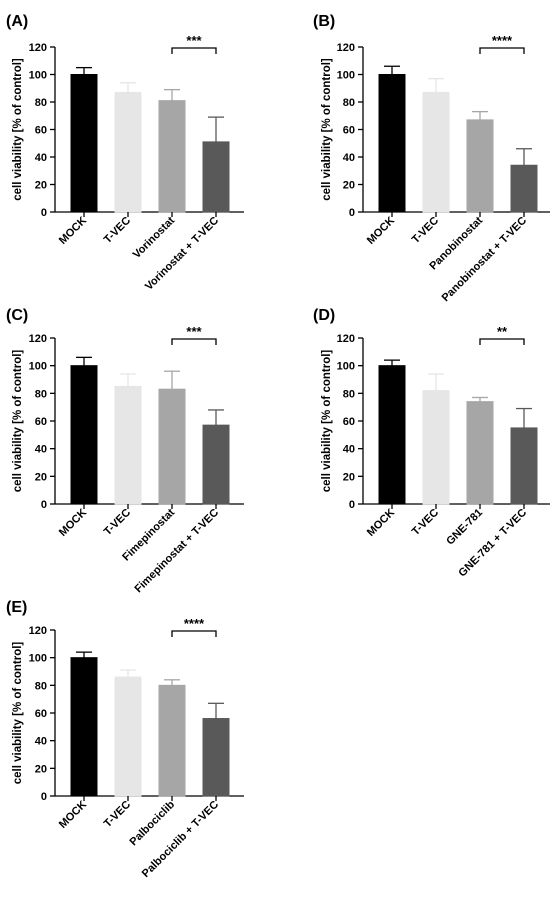  I want to click on x-category-label: GNE-781, so click(464, 527).